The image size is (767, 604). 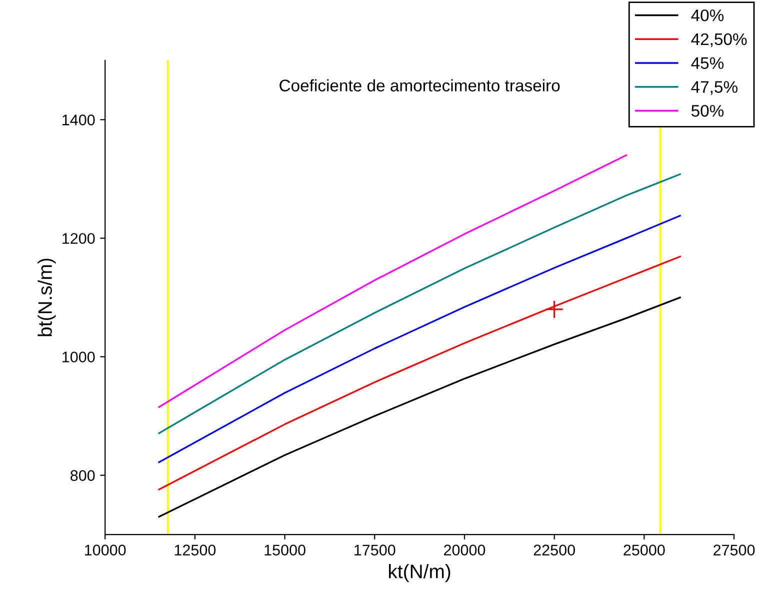 What do you see at coordinates (465, 550) in the screenshot?
I see `x-tick-label: 20000` at bounding box center [465, 550].